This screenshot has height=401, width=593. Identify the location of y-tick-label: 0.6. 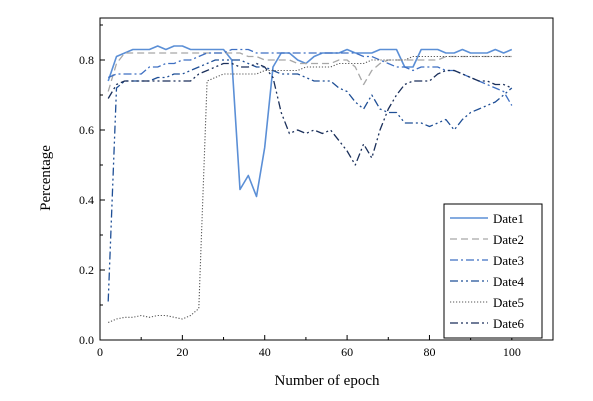
(86, 130).